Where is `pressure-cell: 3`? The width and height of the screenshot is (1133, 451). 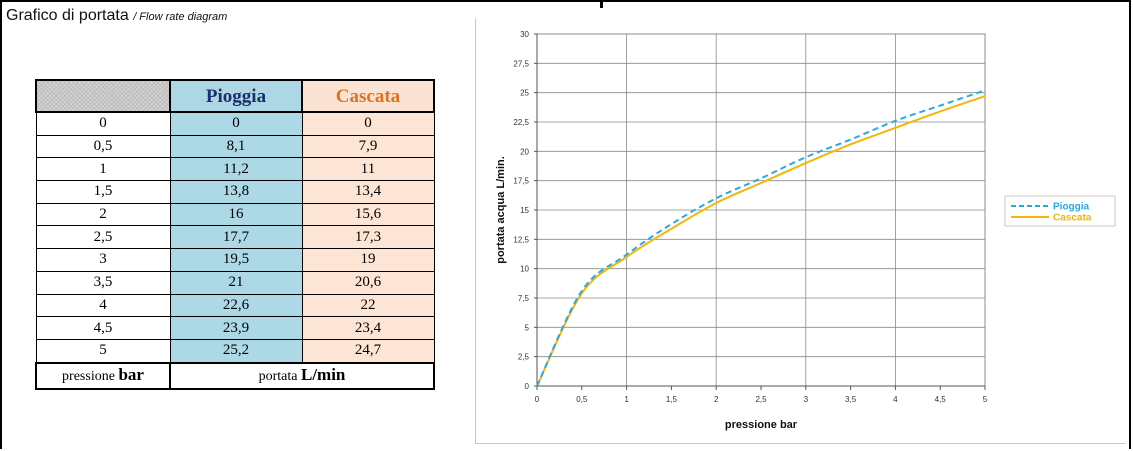
pressure-cell: 3 is located at coordinates (103, 260).